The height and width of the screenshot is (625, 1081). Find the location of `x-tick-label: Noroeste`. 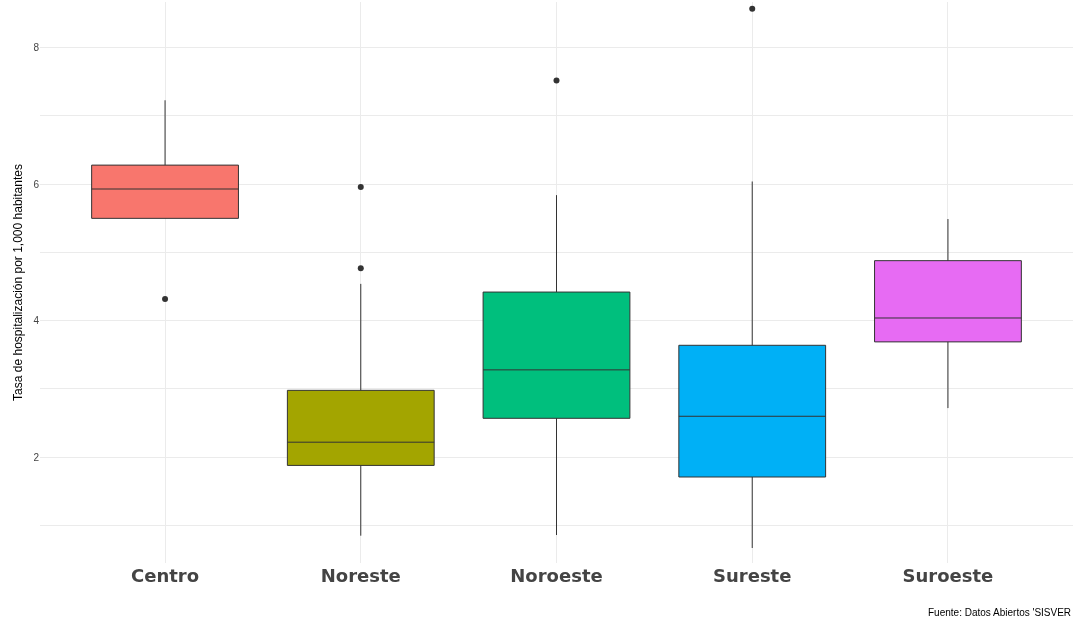

x-tick-label: Noroeste is located at coordinates (556, 575).